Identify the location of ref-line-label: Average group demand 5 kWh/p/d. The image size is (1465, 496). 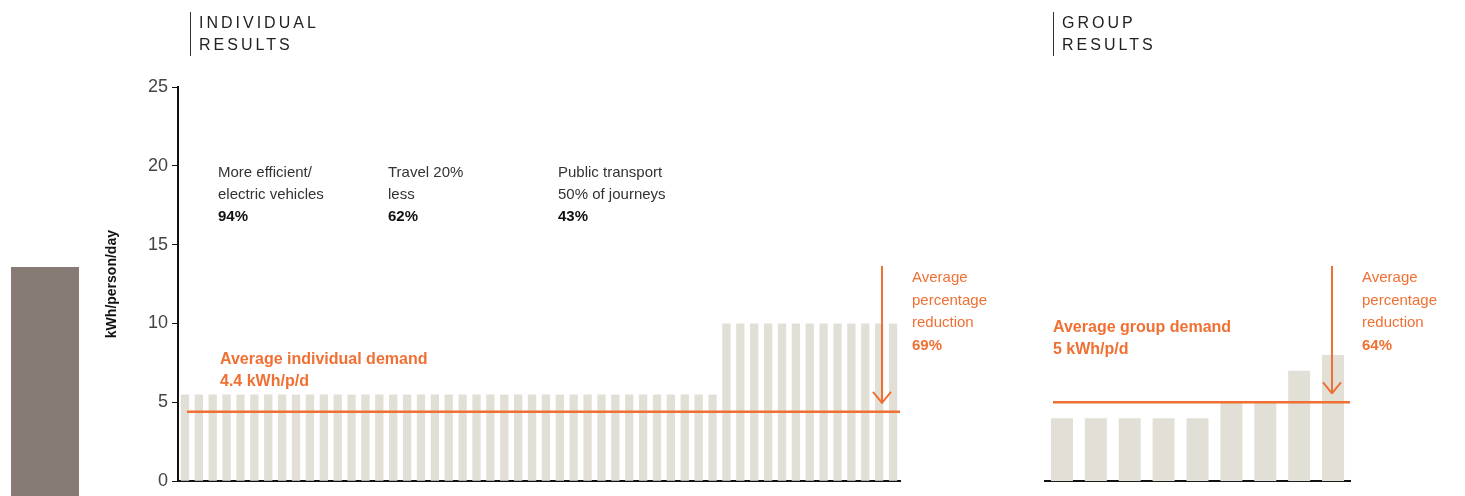
(1142, 338).